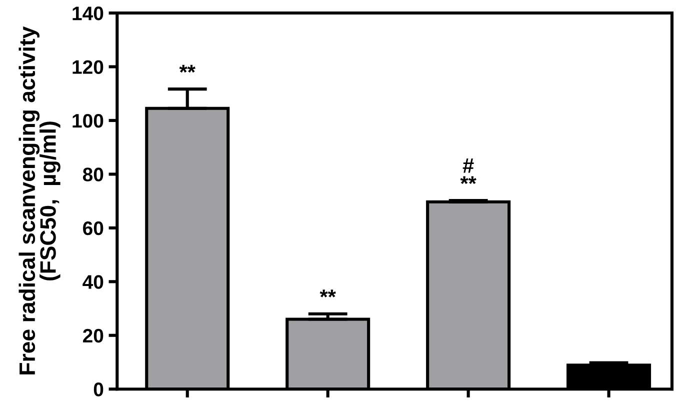 Image resolution: width=685 pixels, height=407 pixels. Describe the element at coordinates (88, 121) in the screenshot. I see `y-tick-label: 100` at that location.